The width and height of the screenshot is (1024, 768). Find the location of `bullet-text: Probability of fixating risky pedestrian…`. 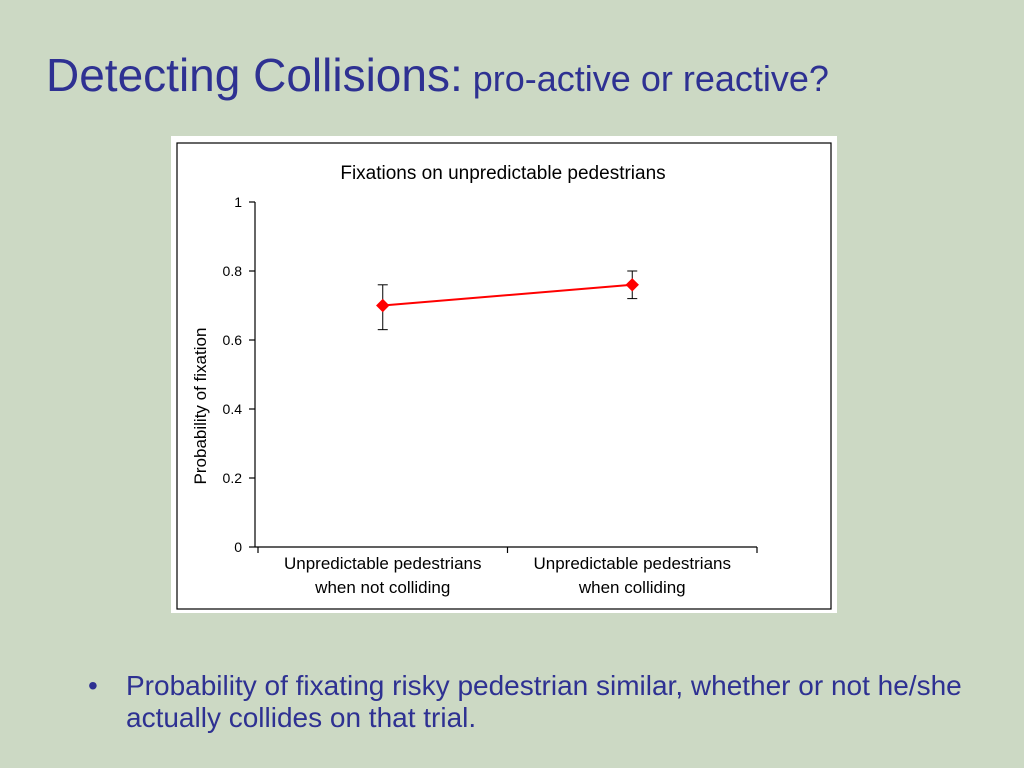

bullet-text: Probability of fixating risky pedestrian… is located at coordinates (544, 701).